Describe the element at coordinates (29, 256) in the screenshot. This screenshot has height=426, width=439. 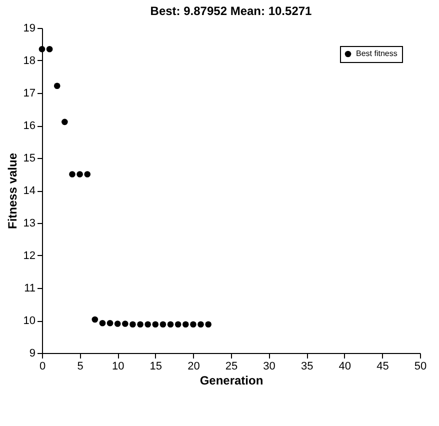
I see `y-tick-label: 12` at that location.